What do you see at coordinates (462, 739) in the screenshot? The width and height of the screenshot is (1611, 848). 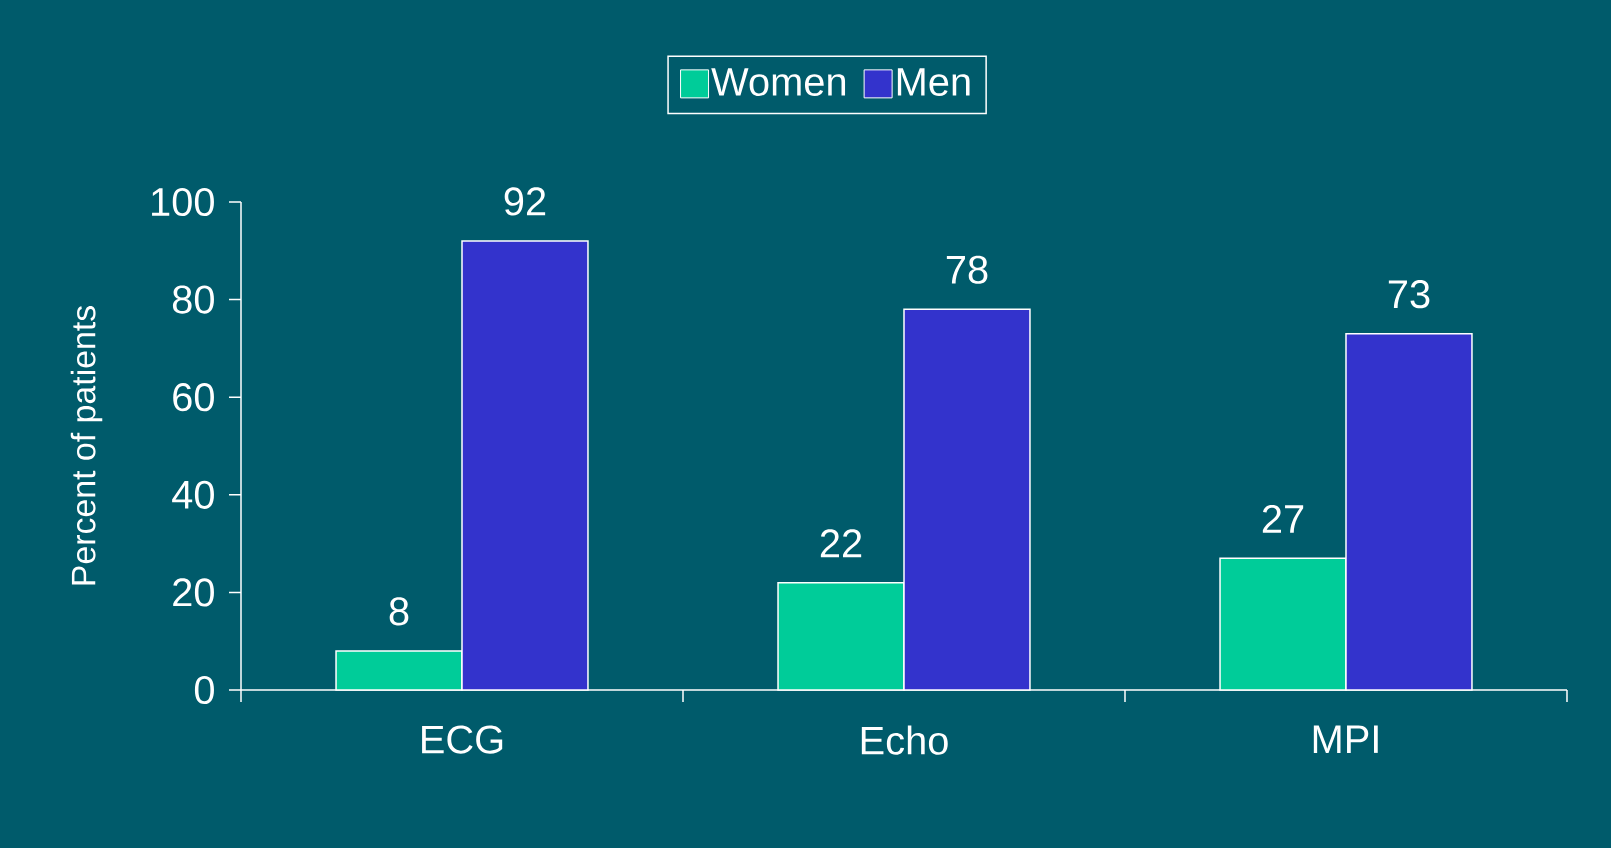 I see `x-tick-label: ECG` at bounding box center [462, 739].